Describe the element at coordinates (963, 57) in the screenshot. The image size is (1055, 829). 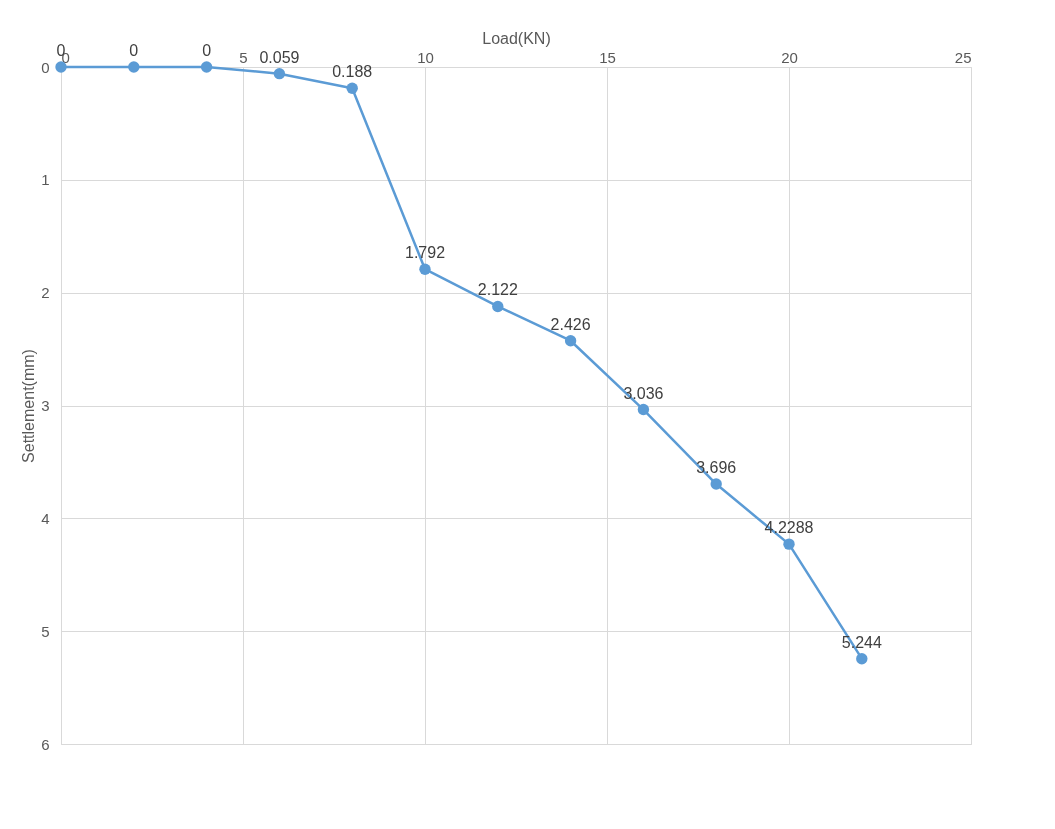
I see `x-tick-label: 25` at that location.